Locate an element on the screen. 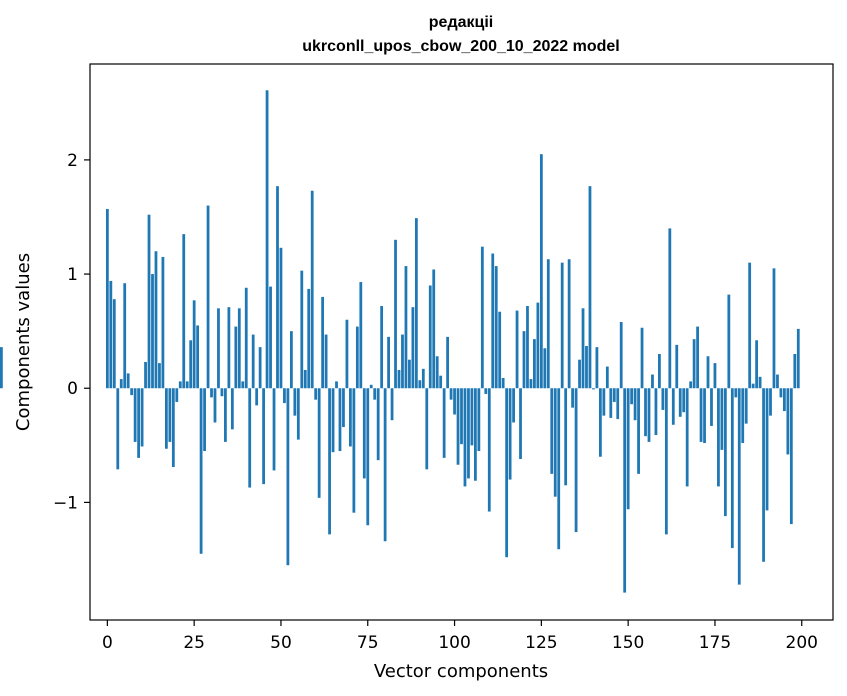 This screenshot has width=847, height=696. x-tick-label: 25 is located at coordinates (194, 643).